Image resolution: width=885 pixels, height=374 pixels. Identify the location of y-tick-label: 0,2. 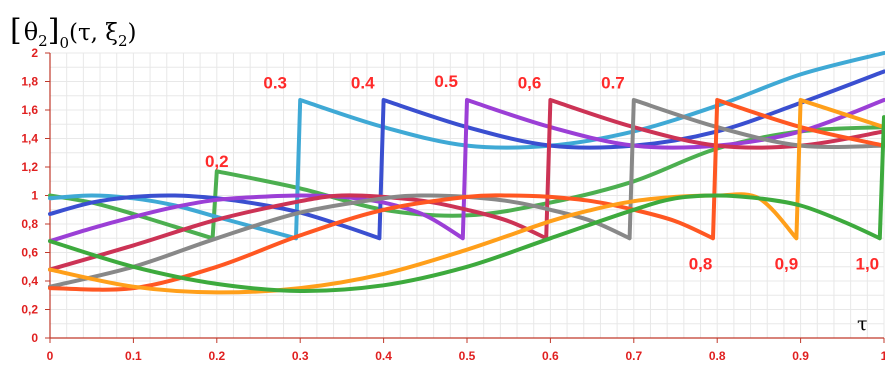
(29, 310).